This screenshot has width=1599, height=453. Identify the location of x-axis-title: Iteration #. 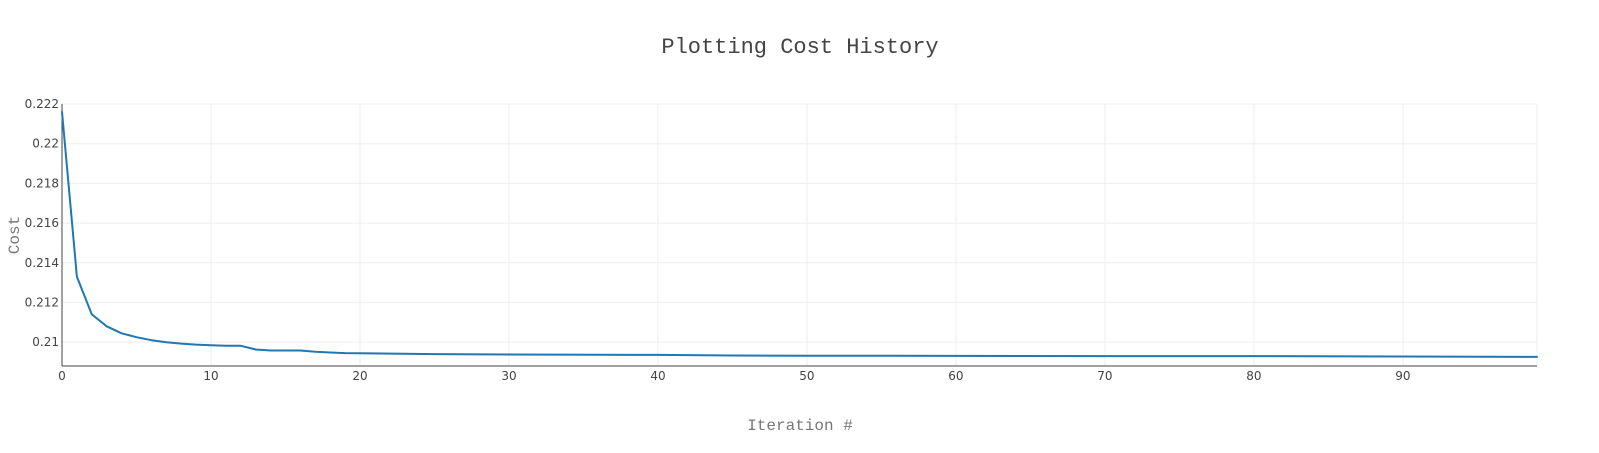
(800, 426).